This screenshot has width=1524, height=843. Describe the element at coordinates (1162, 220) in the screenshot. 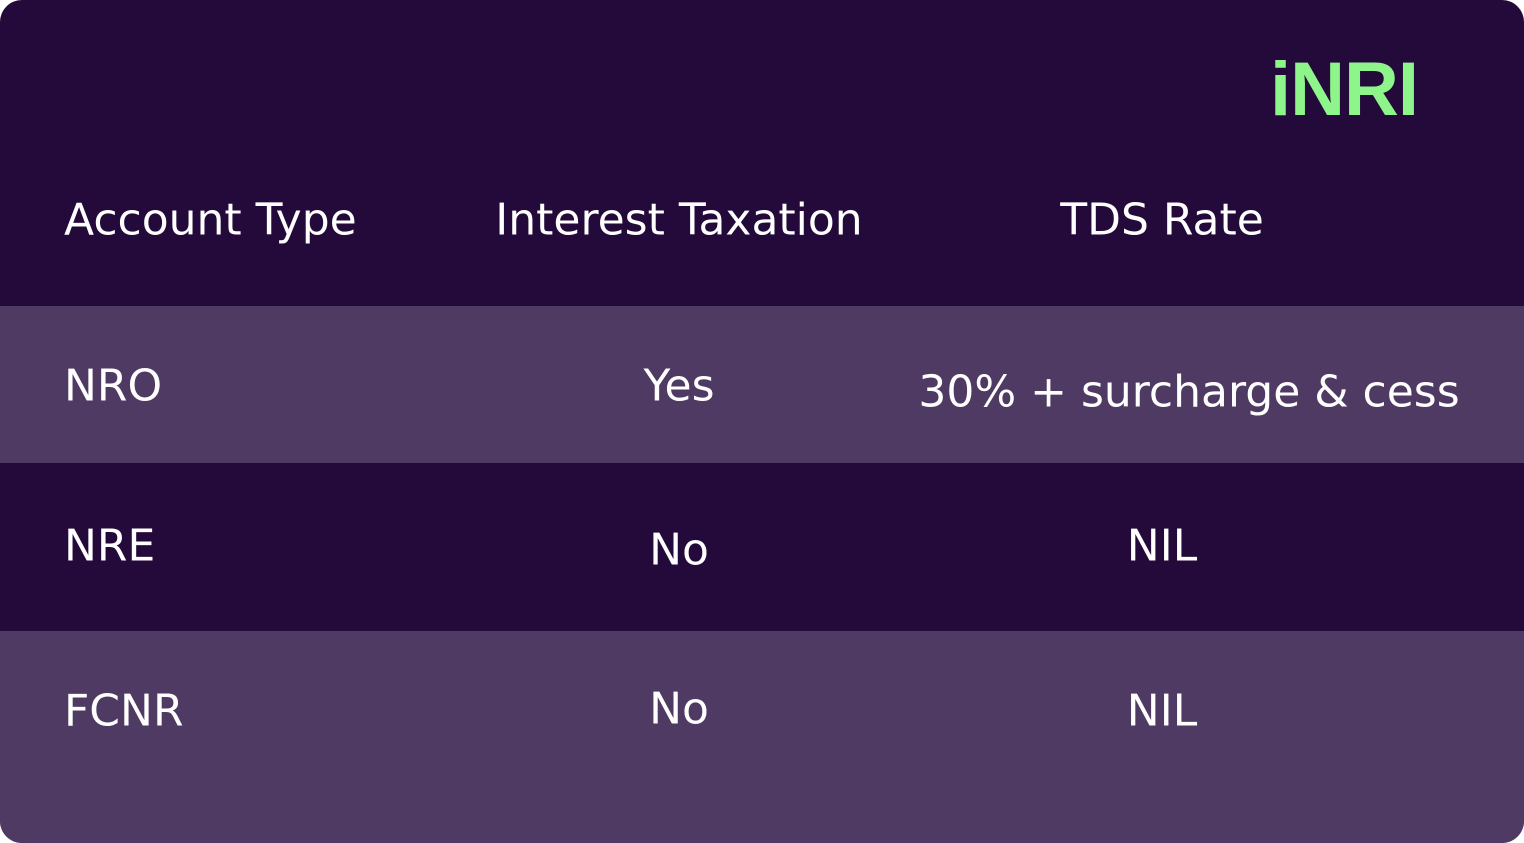

I see `header-cell: TDS Rate` at that location.